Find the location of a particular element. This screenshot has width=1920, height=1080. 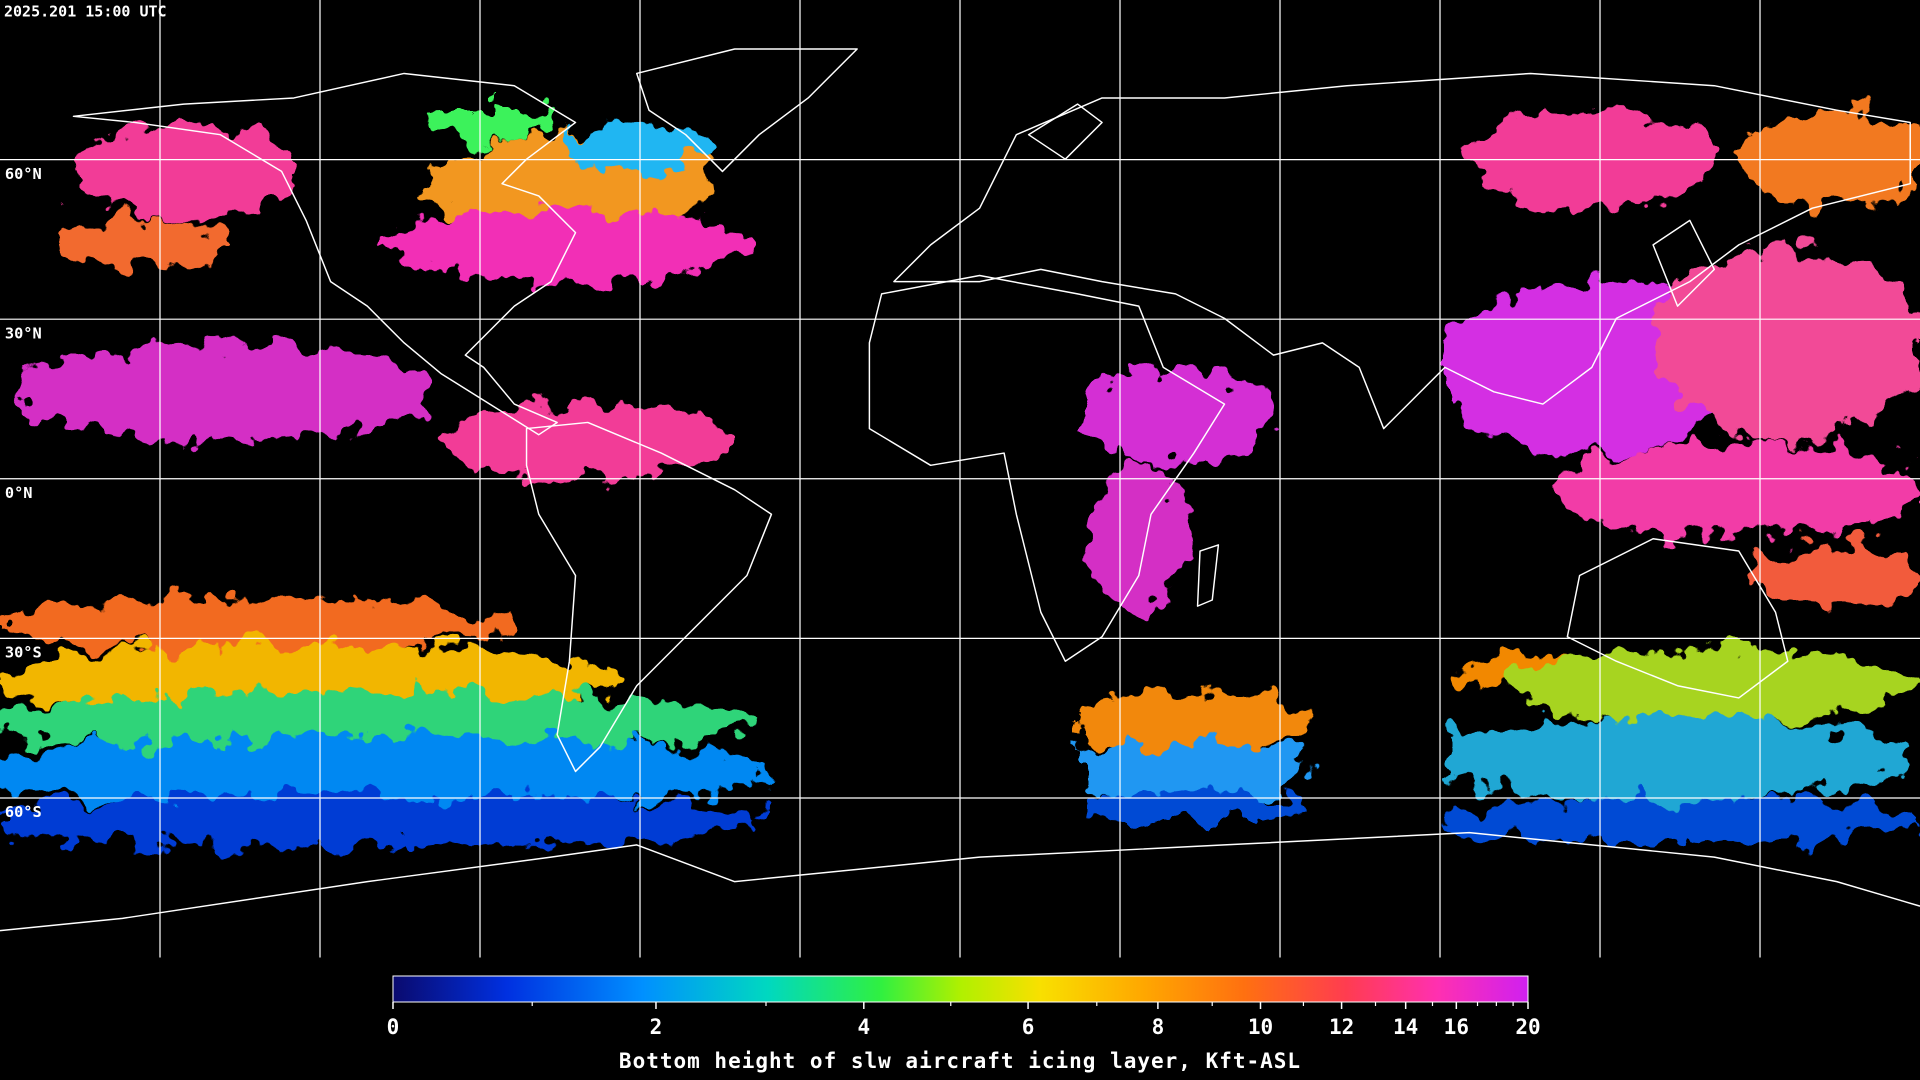

colorbar-tick-label: 20 is located at coordinates (1527, 1027).